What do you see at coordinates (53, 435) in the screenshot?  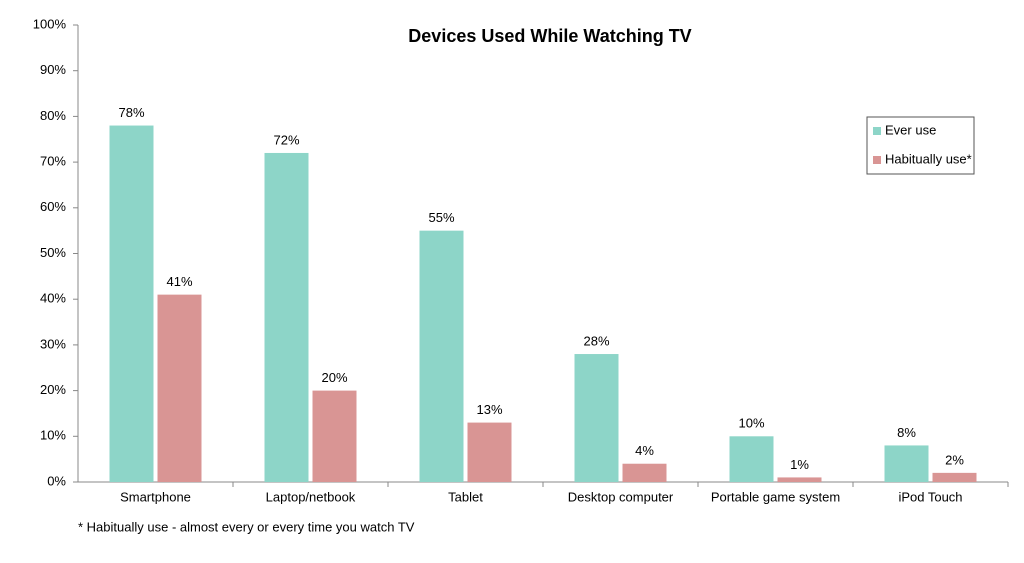 I see `y-tick-label: 10%` at bounding box center [53, 435].